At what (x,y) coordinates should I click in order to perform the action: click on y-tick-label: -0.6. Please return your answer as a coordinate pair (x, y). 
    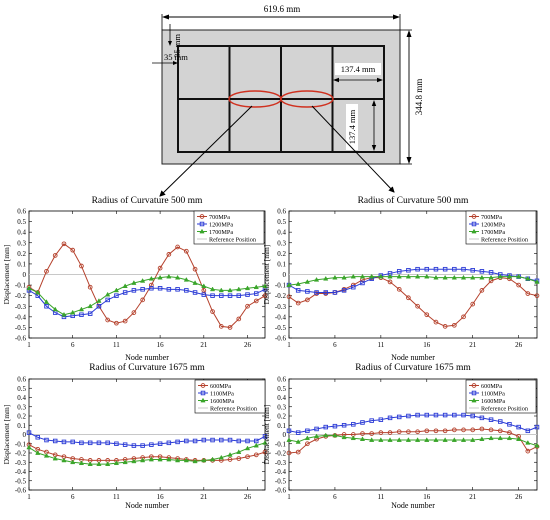
    Looking at the image, I should click on (21, 491).